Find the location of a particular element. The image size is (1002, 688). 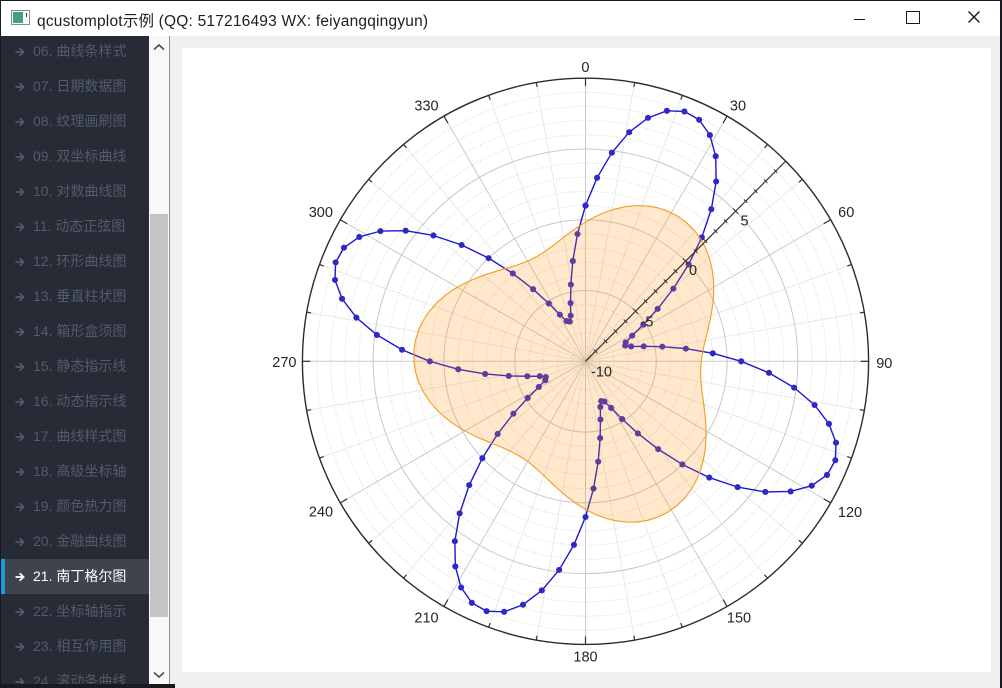

svg-text: 150 is located at coordinates (739, 618).